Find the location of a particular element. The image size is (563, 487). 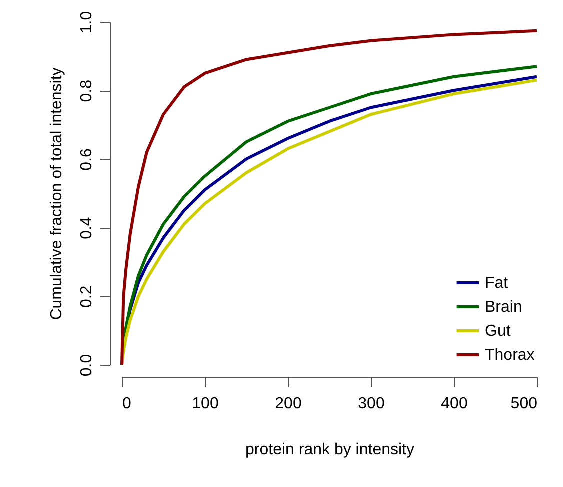

y-tick-label: 0.0 is located at coordinates (87, 365).